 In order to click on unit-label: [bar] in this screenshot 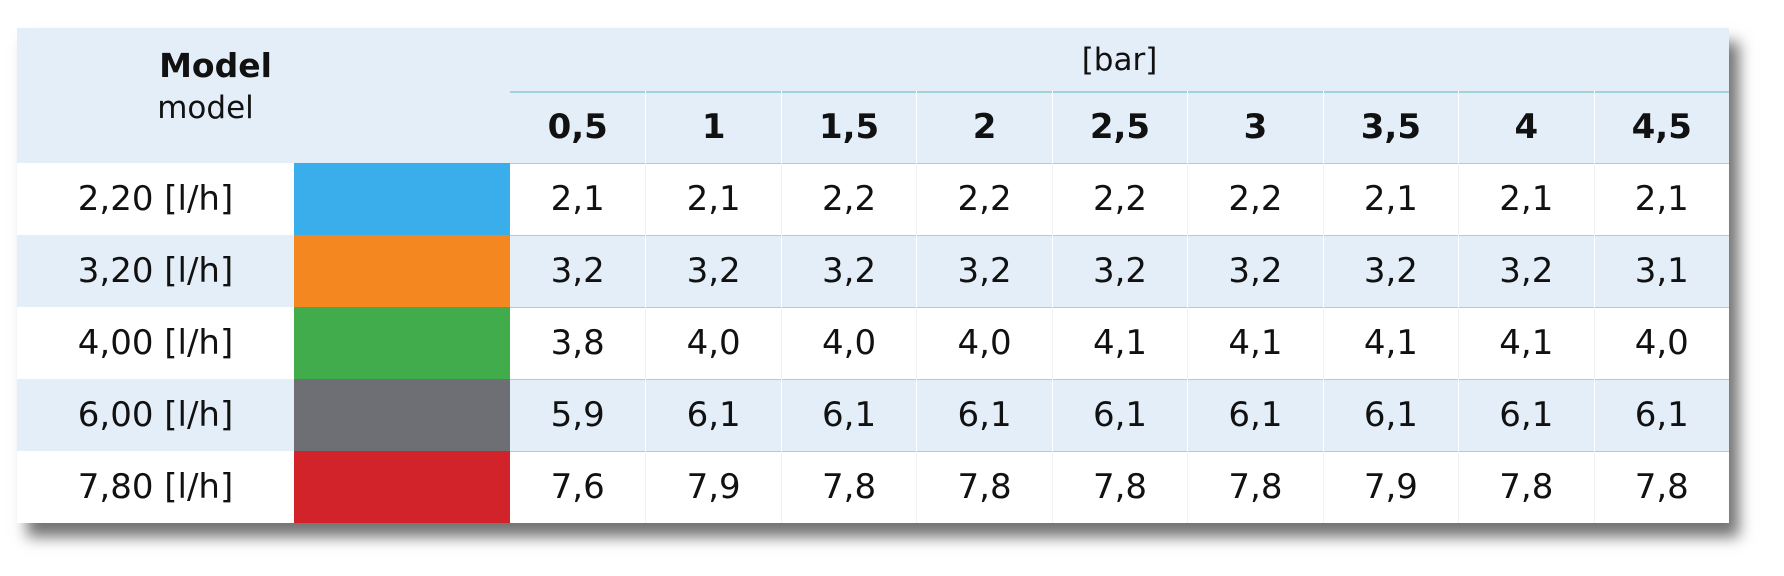, I will do `click(1119, 59)`.